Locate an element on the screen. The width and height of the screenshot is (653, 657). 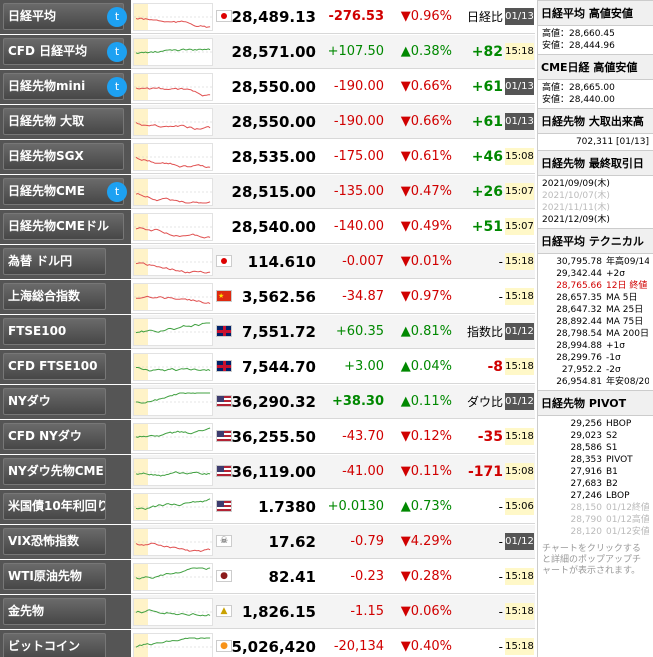
instrument-button: FTSE100 is located at coordinates (54, 331).